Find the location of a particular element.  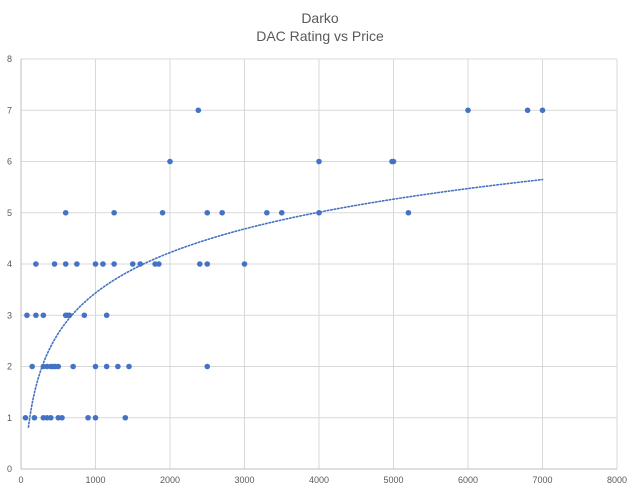

y-tick-label: 7 is located at coordinates (9, 110).